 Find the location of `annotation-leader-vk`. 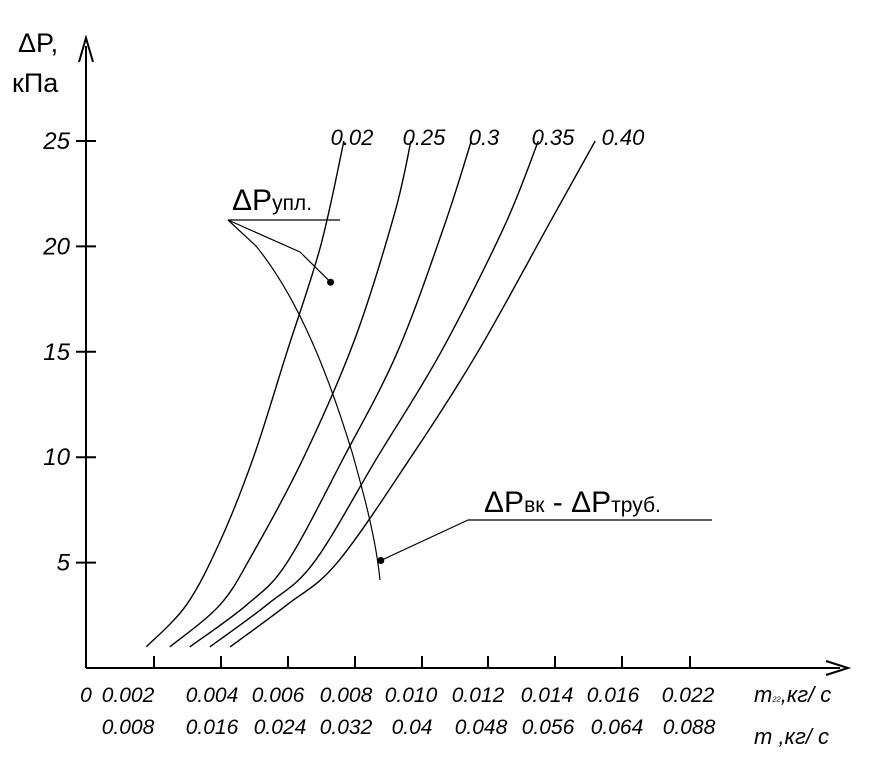

annotation-leader-vk is located at coordinates (424, 540).